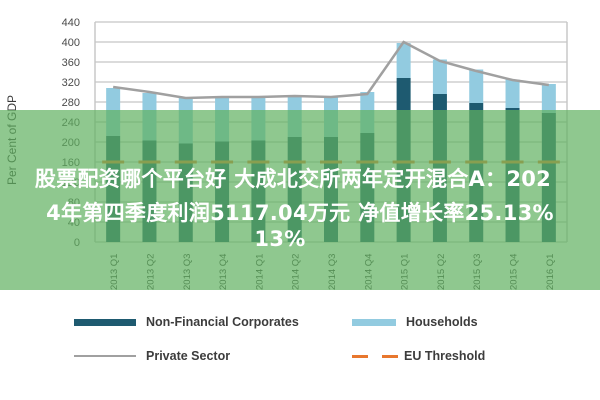 The image size is (600, 400). I want to click on legend-swatch-dashed-line-icon, so click(375, 356).